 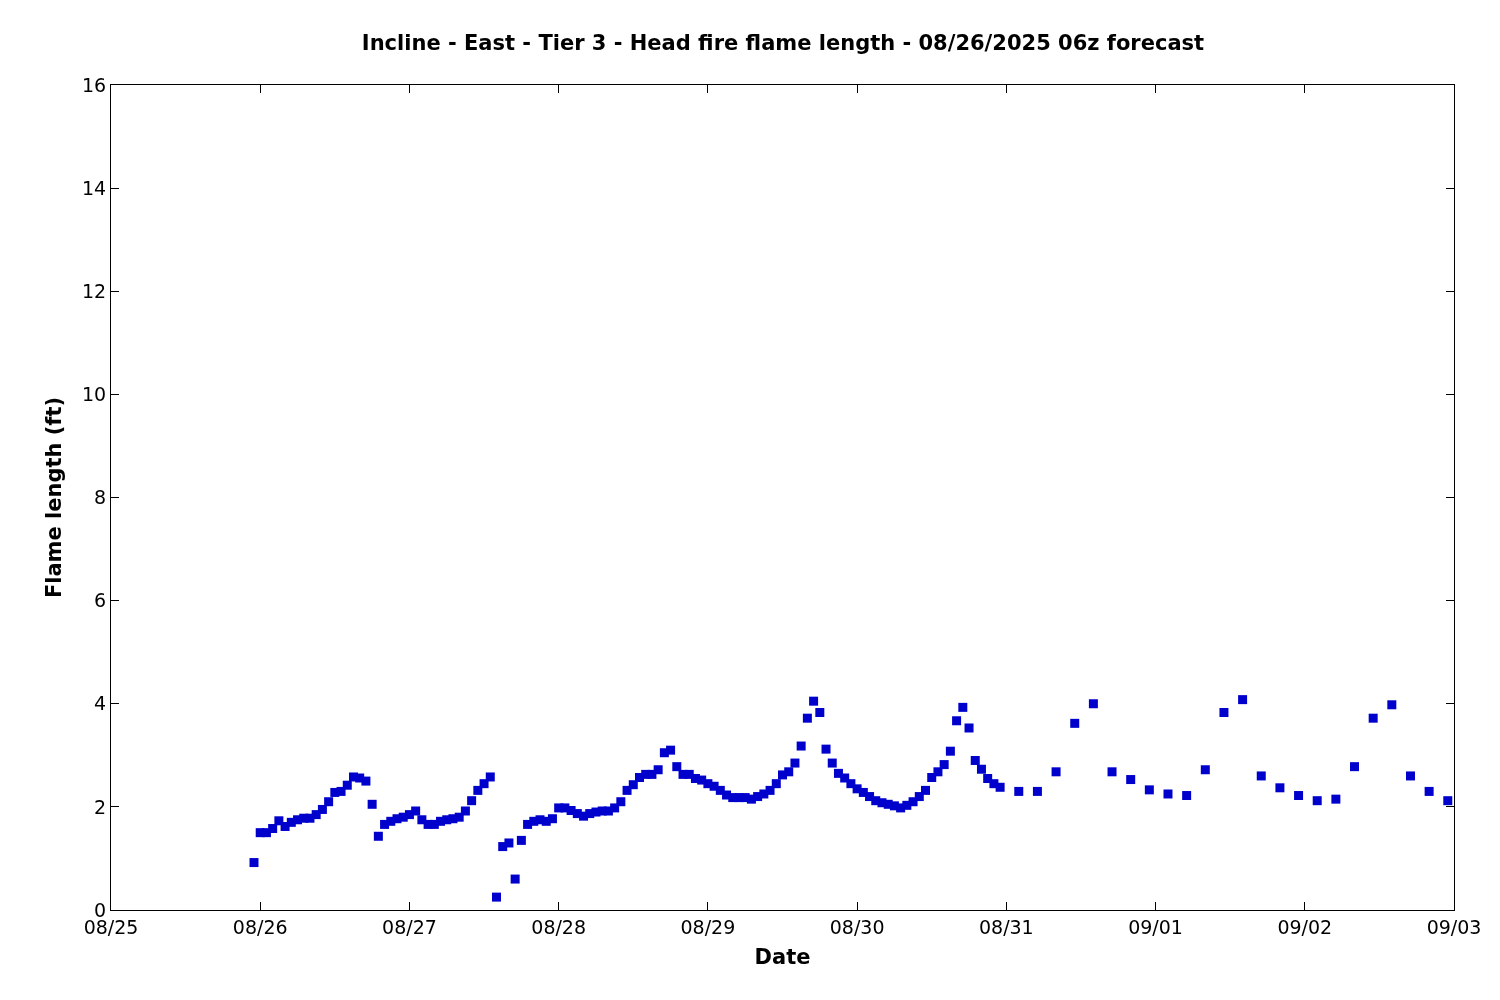 I want to click on y-tick-label: 8, so click(x=100, y=497).